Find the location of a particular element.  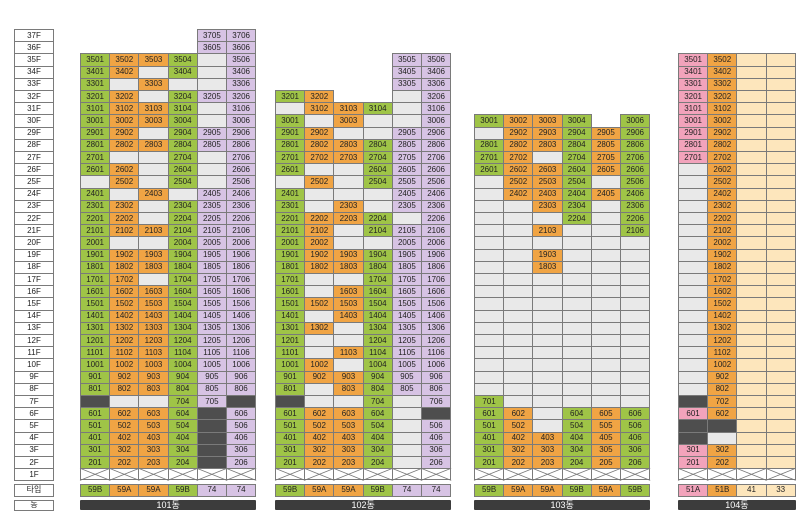

unit-cell: 3606 is located at coordinates (241, 48).